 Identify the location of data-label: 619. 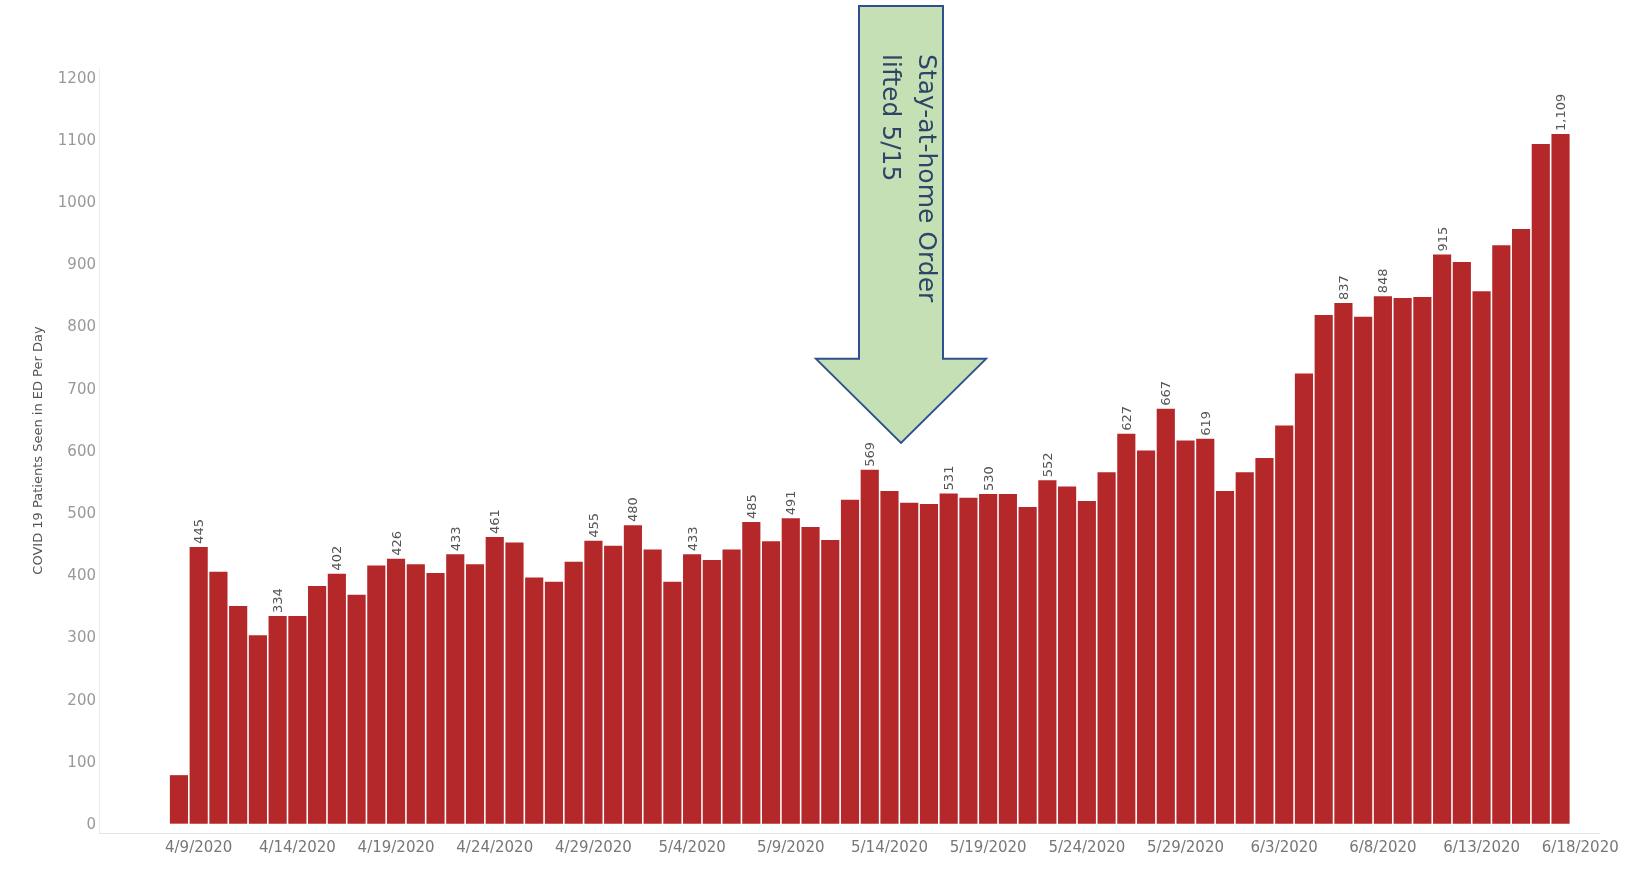
(1205, 423).